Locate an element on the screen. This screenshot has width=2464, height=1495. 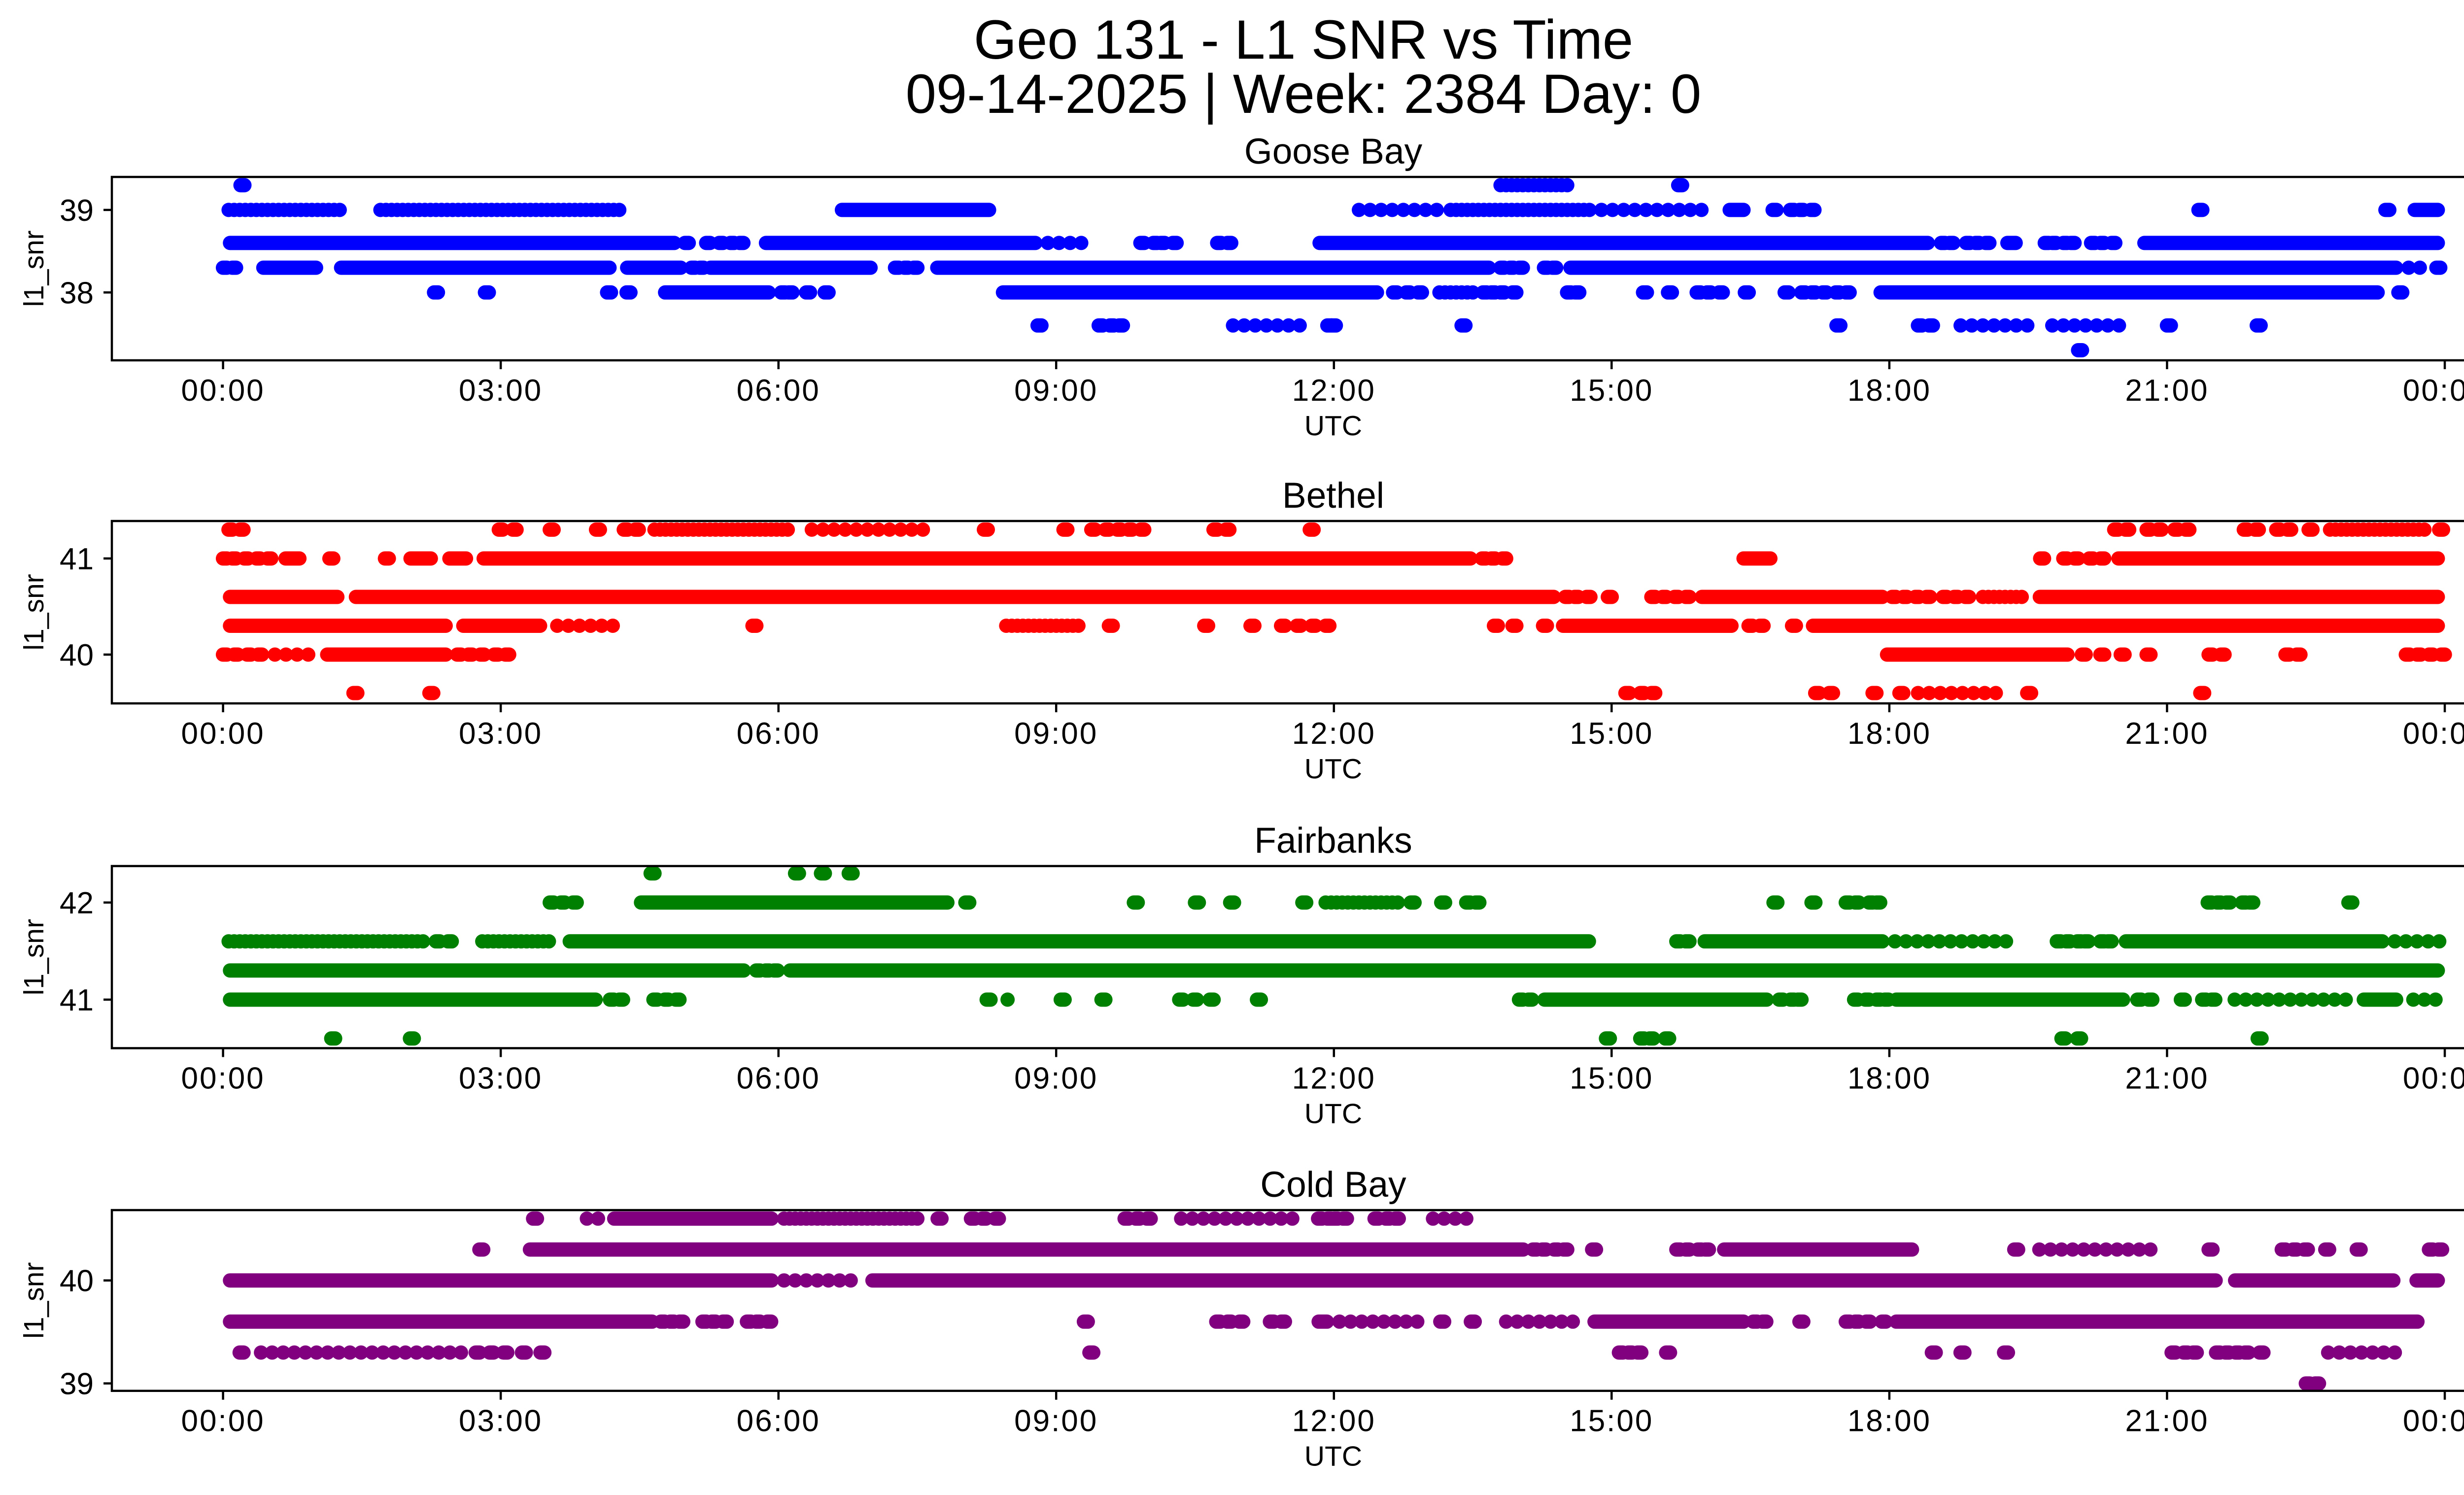
svg-text: 09-14-2025 | Week: 2384 Day: 0 is located at coordinates (1304, 94).